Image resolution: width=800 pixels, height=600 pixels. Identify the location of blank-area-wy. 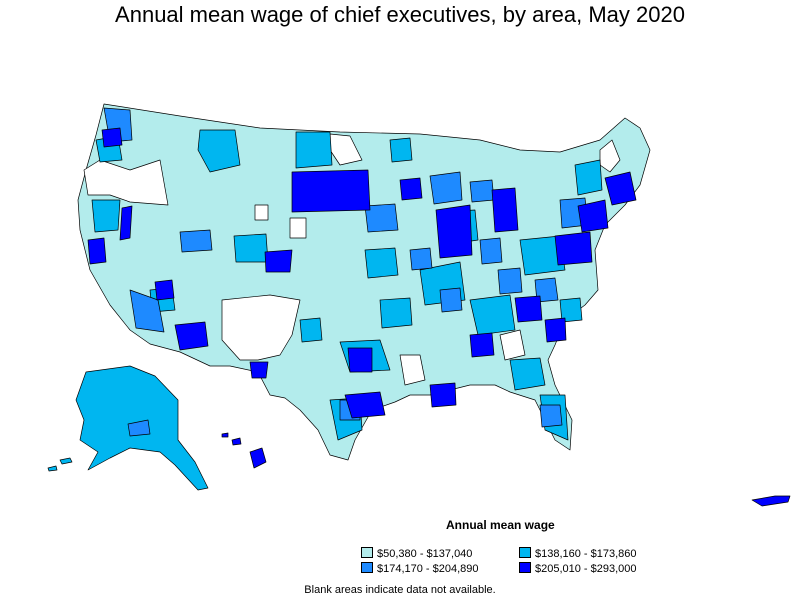
(261, 212).